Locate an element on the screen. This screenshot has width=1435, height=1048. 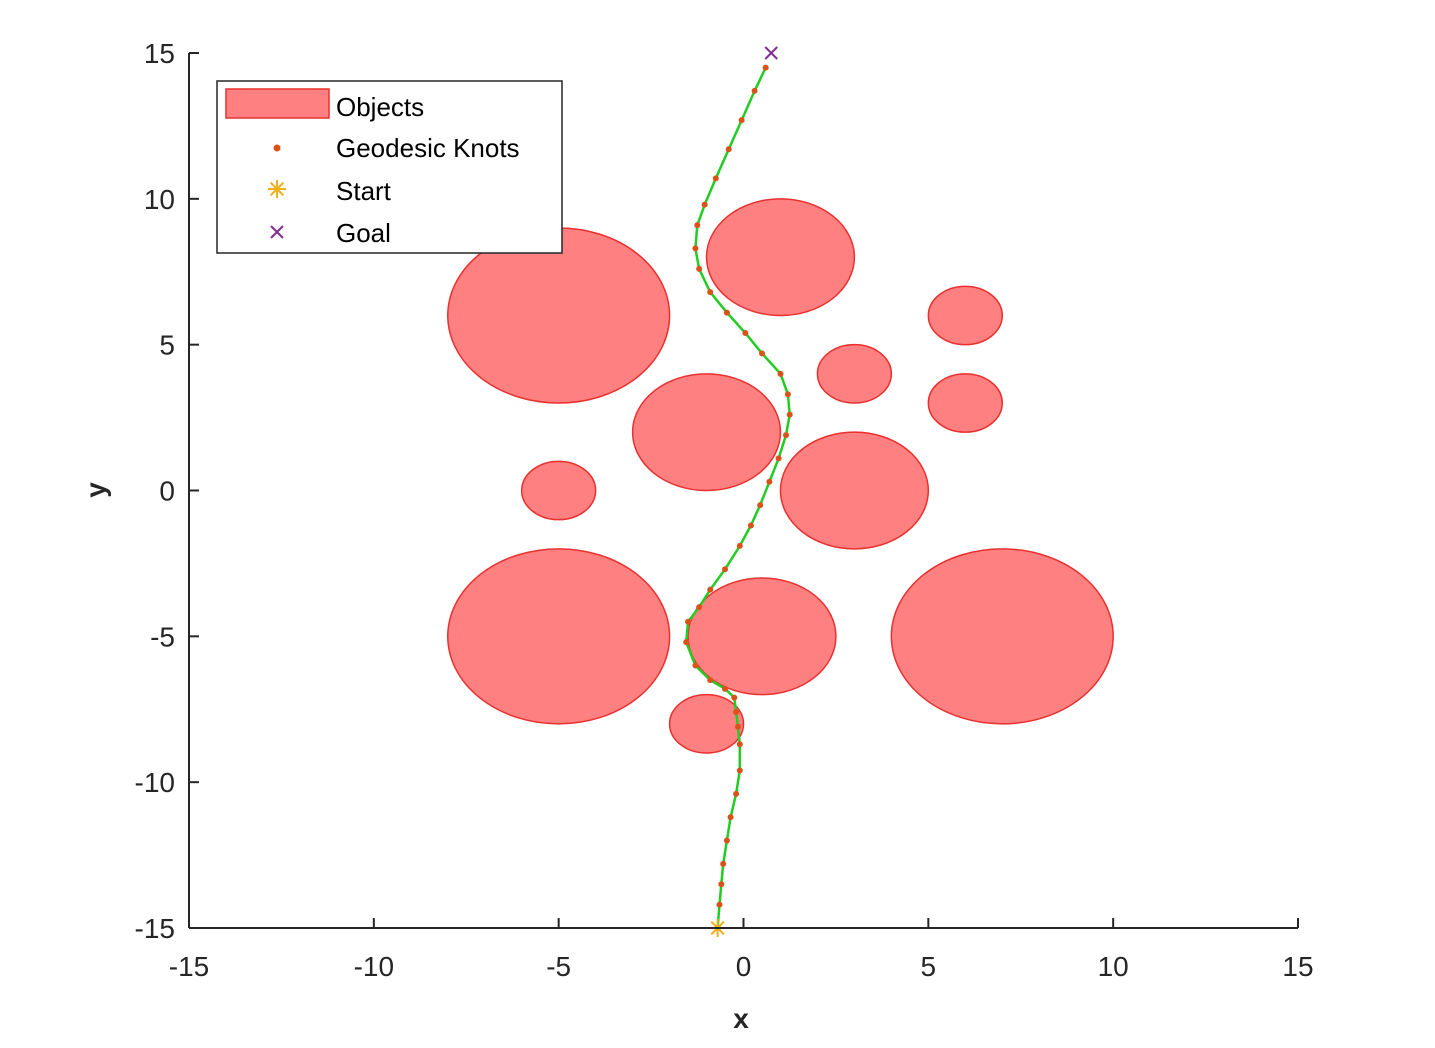
knots-layer is located at coordinates (738, 497).